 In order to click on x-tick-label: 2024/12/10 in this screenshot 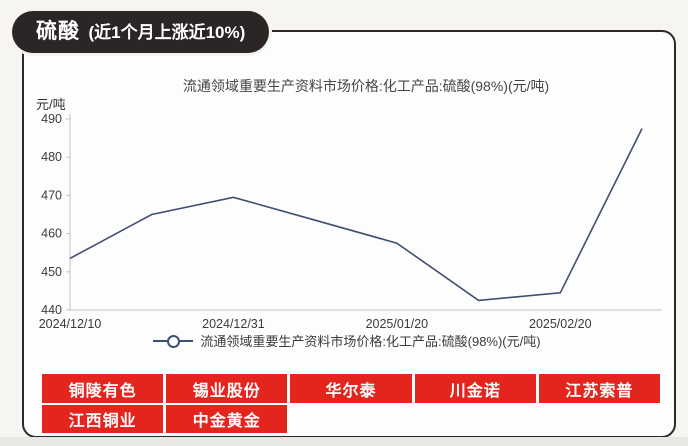, I will do `click(70, 324)`.